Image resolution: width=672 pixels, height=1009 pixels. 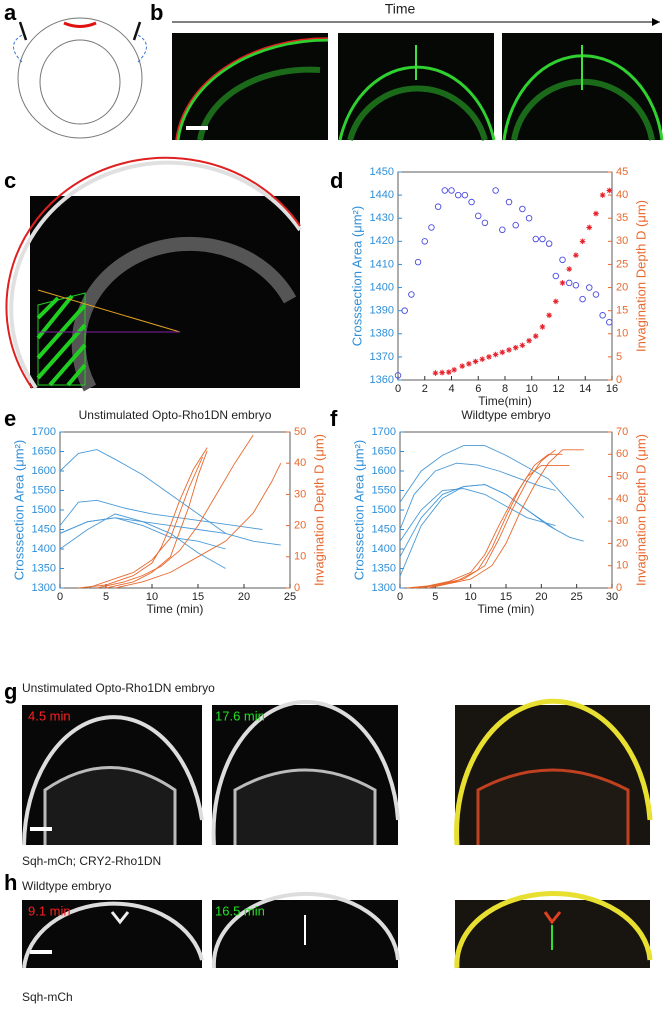 What do you see at coordinates (622, 264) in the screenshot?
I see `y2-tick-label: 25` at bounding box center [622, 264].